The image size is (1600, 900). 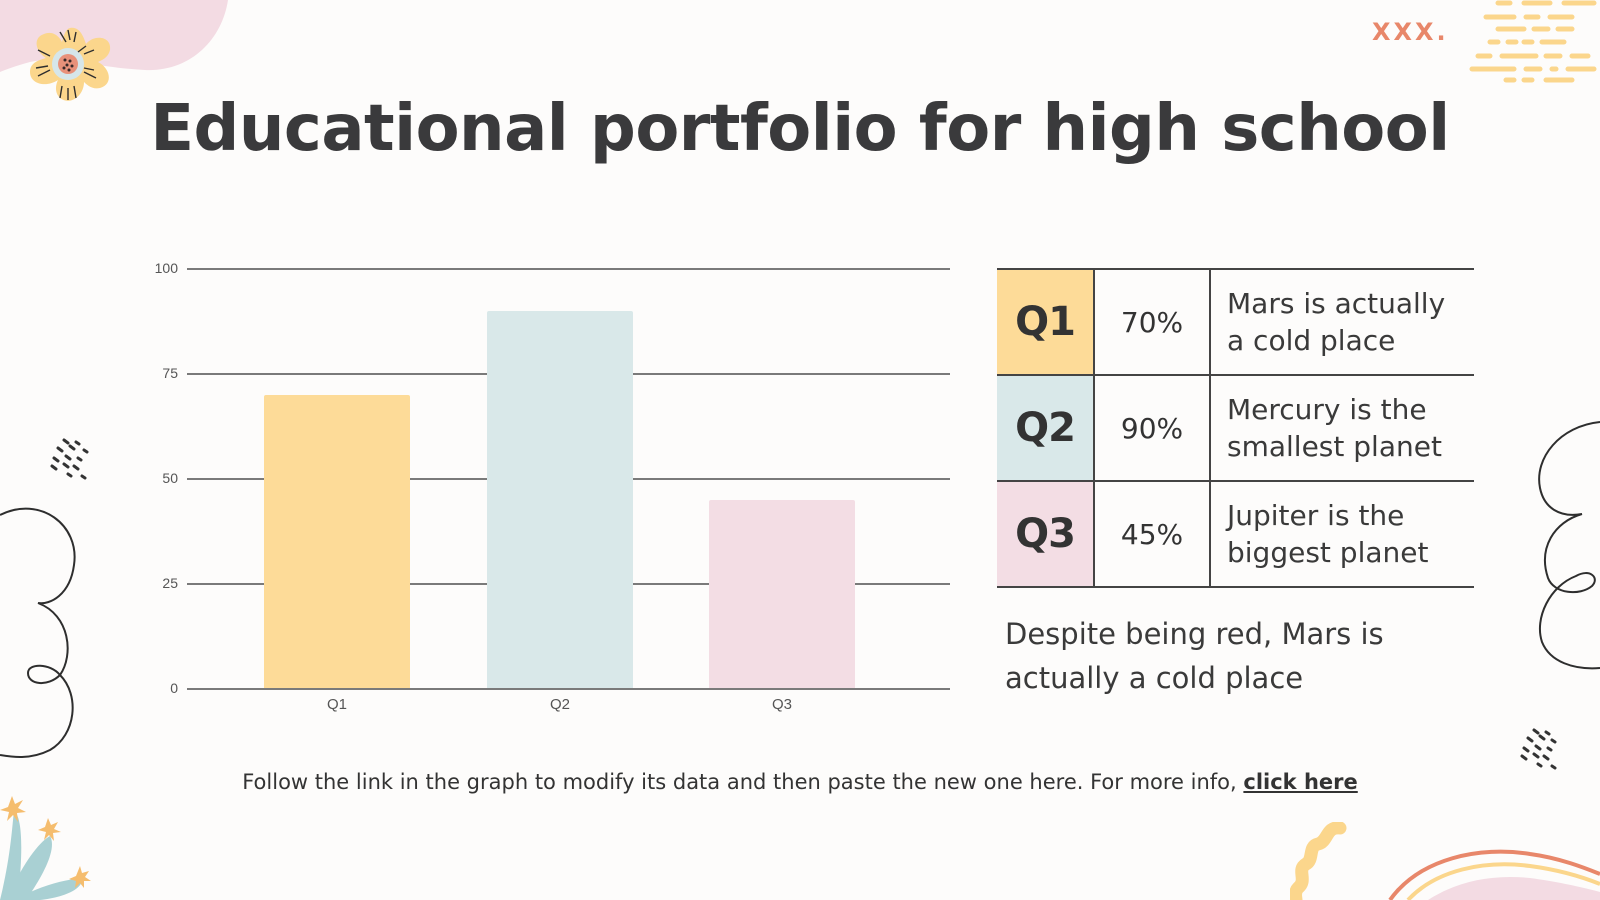 I want to click on quarter-label-cell: Q3, so click(x=1046, y=534).